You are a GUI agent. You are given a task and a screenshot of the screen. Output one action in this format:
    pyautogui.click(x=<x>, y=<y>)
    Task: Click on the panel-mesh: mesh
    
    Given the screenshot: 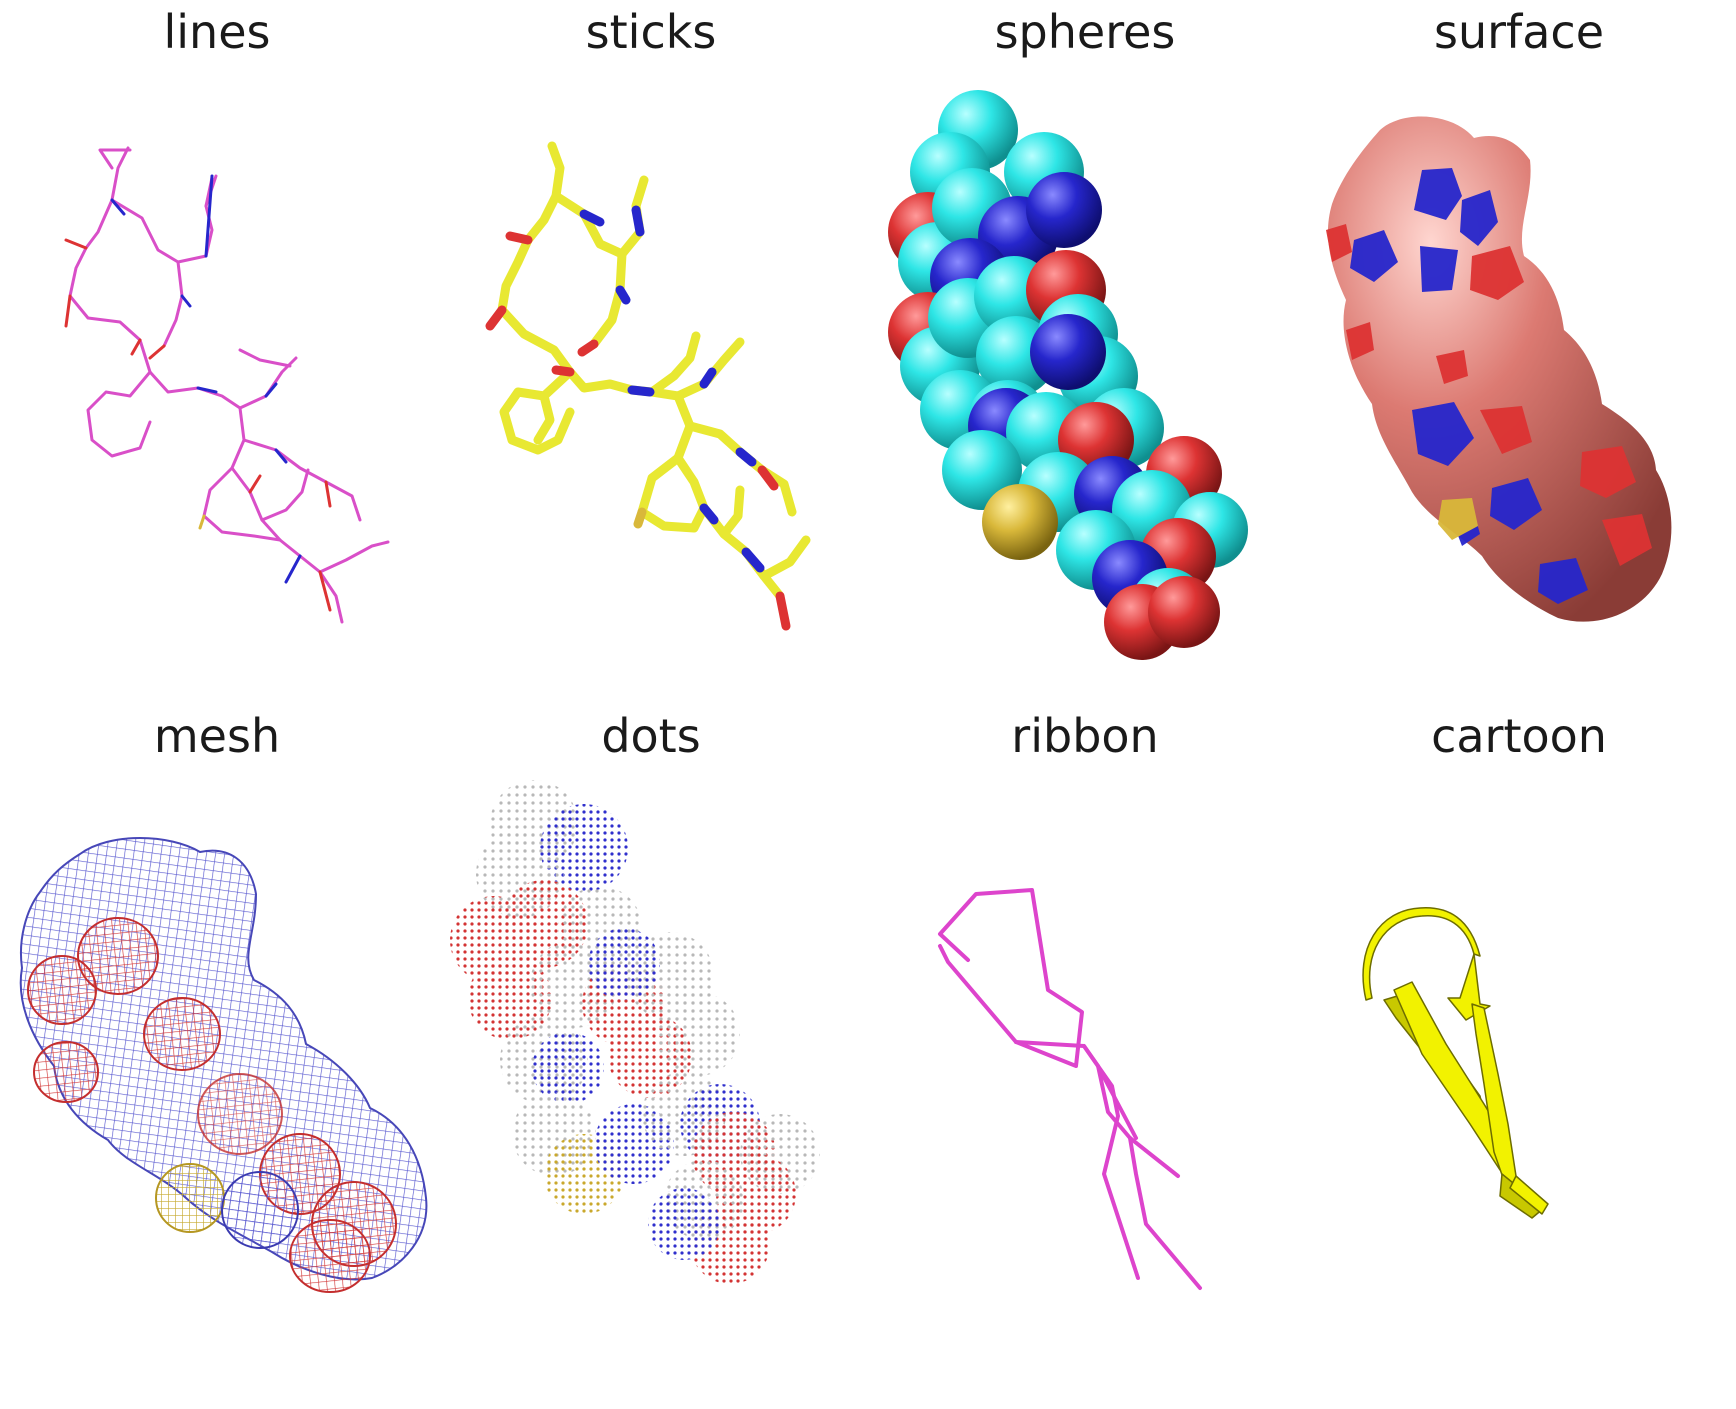 What is the action you would take?
    pyautogui.click(x=217, y=1056)
    